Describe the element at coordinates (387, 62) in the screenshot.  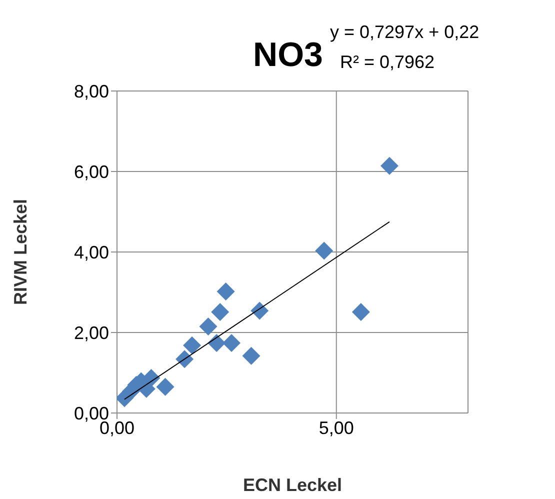
I see `text: R² = 0,7962` at that location.